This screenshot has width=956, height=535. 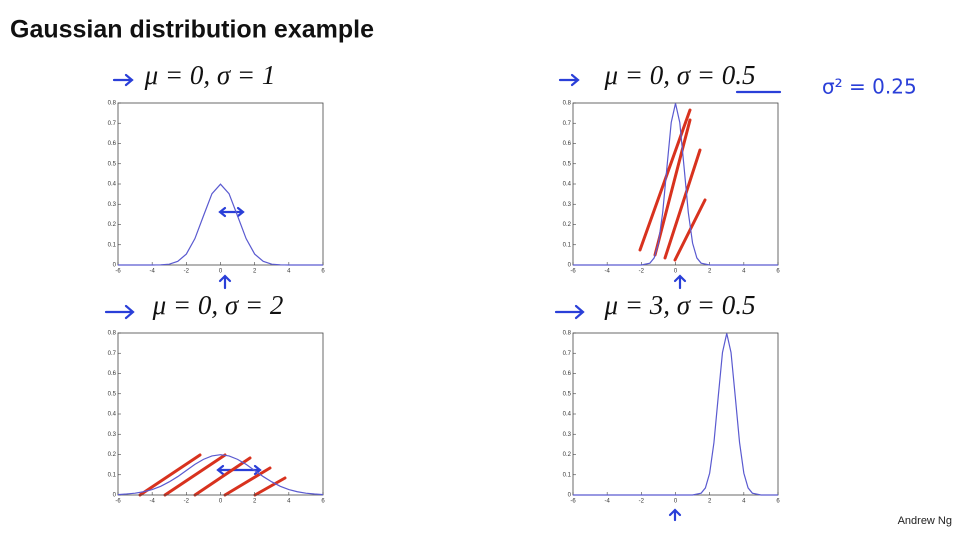 I want to click on credit: Andrew Ng, so click(x=925, y=521).